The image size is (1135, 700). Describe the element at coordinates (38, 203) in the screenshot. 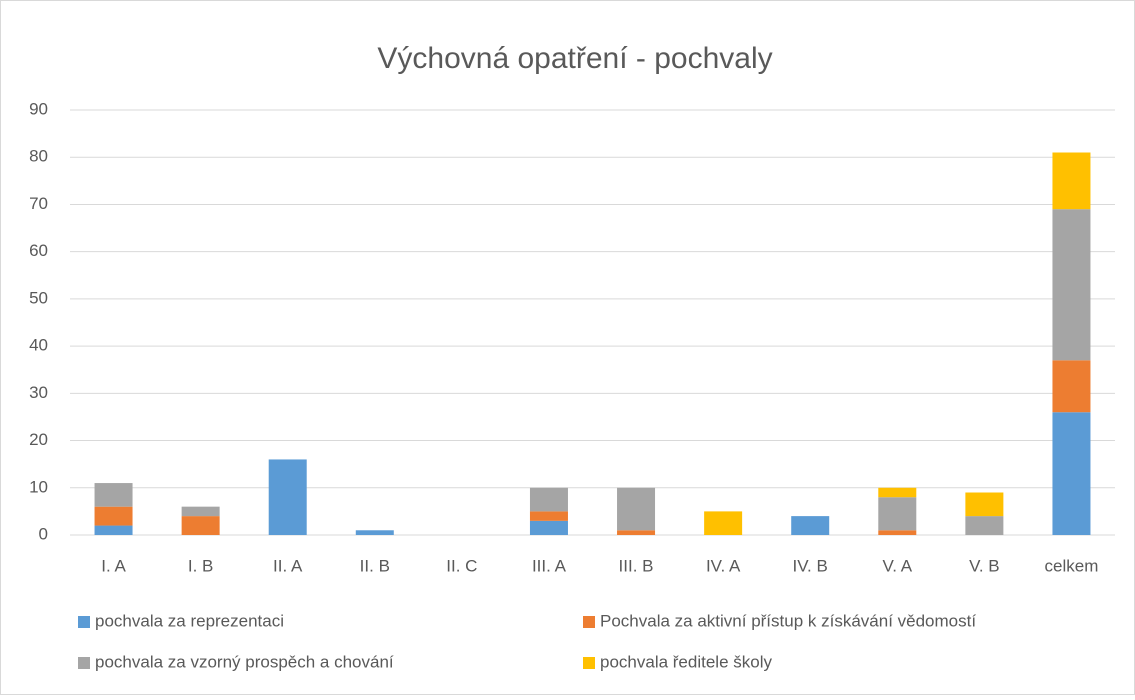

I see `y-tick-label: 70` at that location.